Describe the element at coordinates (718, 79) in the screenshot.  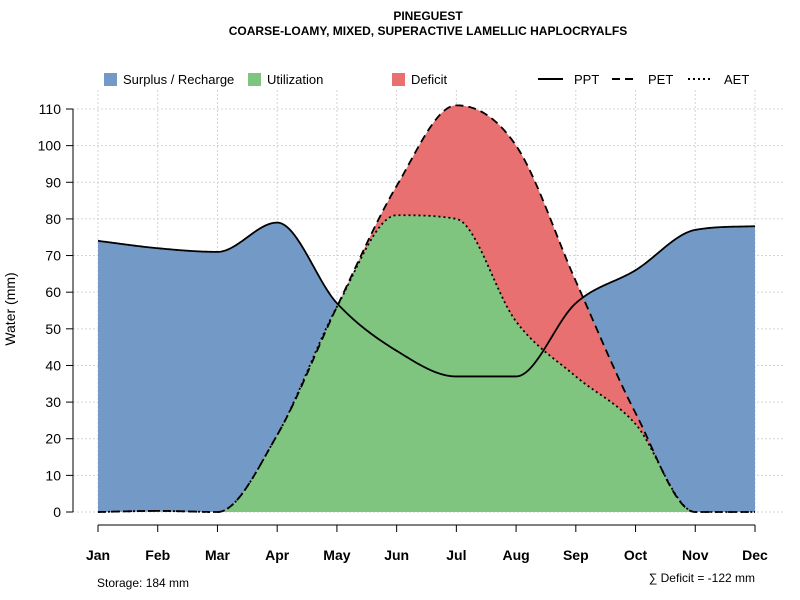
I see `legend-item-aet: AET` at that location.